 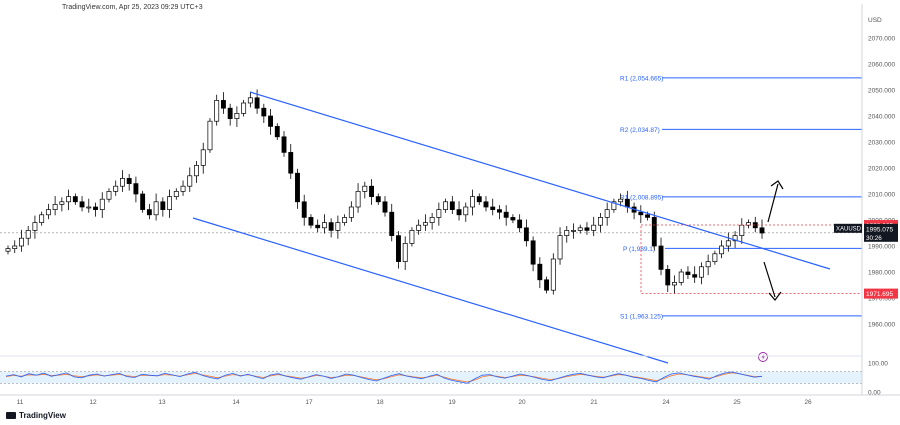 I want to click on price-tick-label: 2050.000, so click(x=881, y=91).